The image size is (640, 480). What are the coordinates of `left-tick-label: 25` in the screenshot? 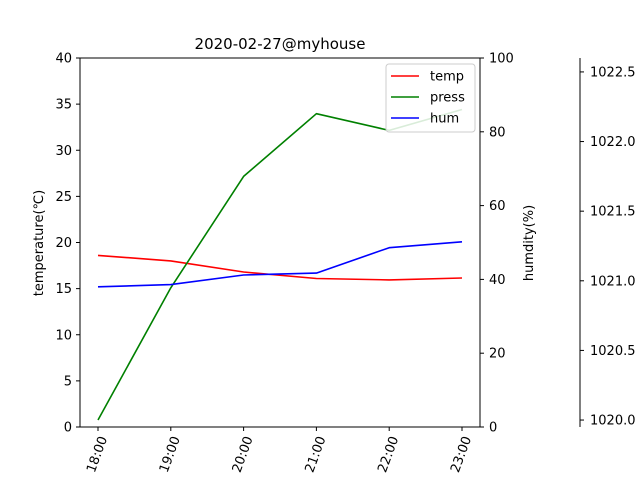 It's located at (63, 197).